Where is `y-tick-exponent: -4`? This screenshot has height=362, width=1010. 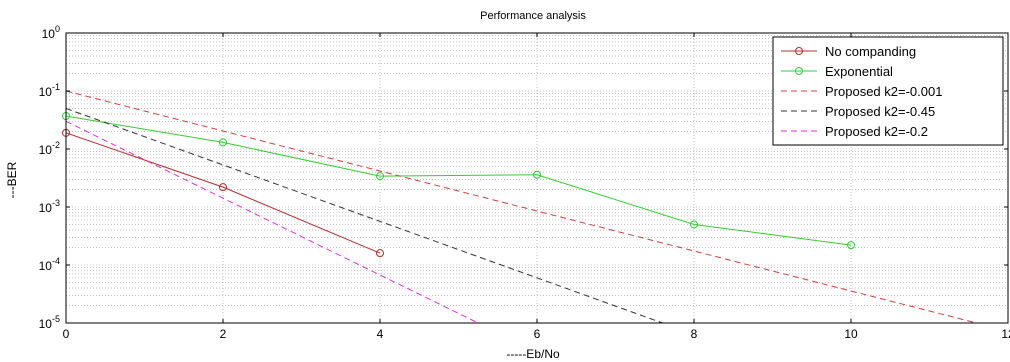
y-tick-exponent: -4 is located at coordinates (56, 261).